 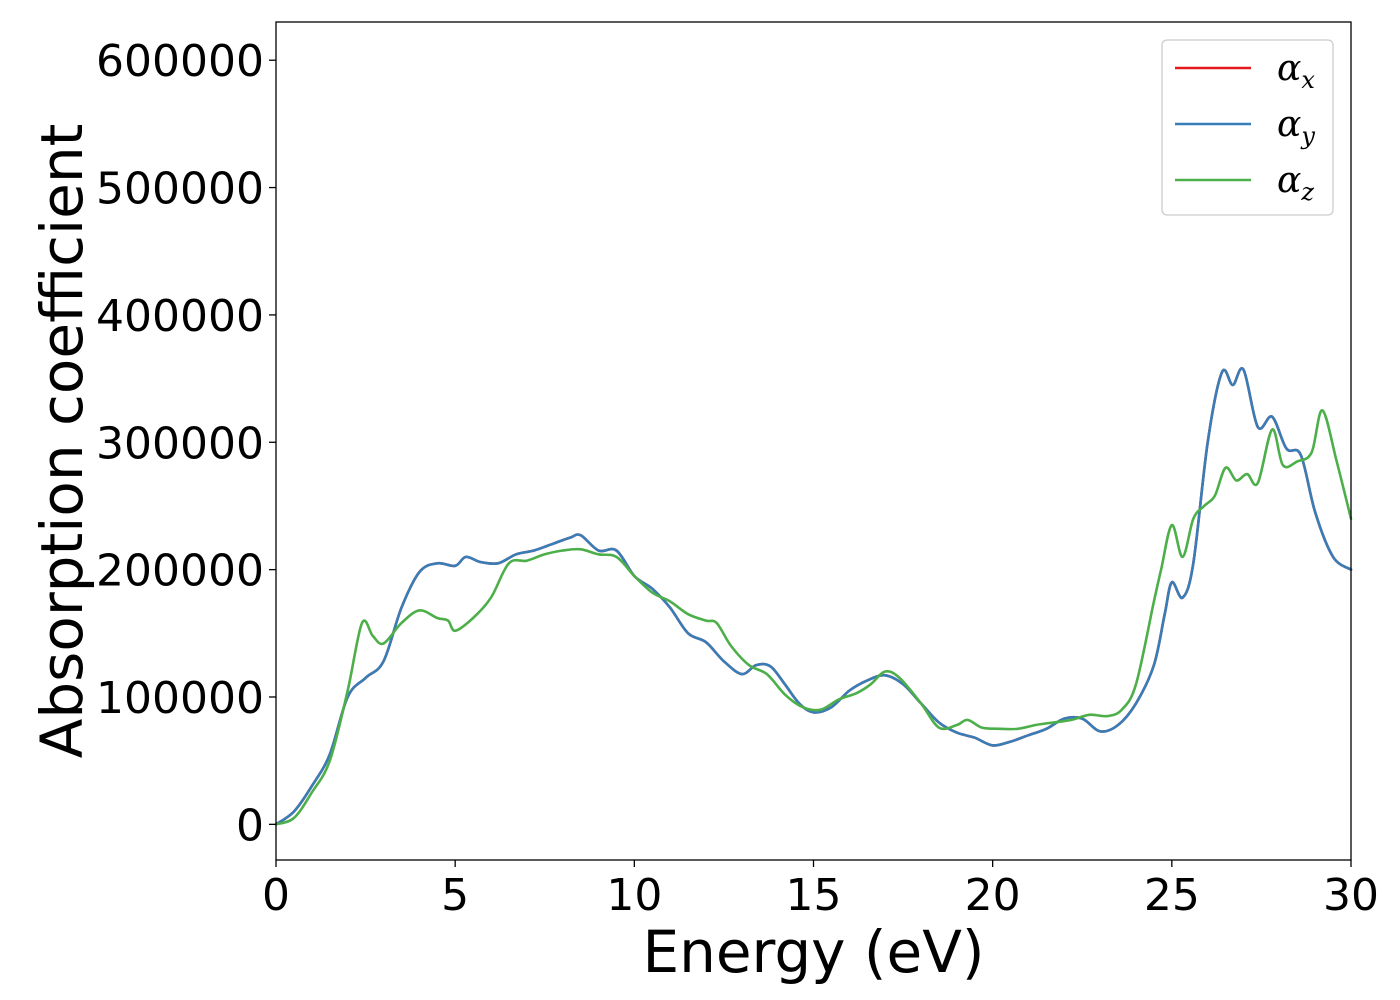 I want to click on x-tick-label: 10, so click(x=634, y=895).